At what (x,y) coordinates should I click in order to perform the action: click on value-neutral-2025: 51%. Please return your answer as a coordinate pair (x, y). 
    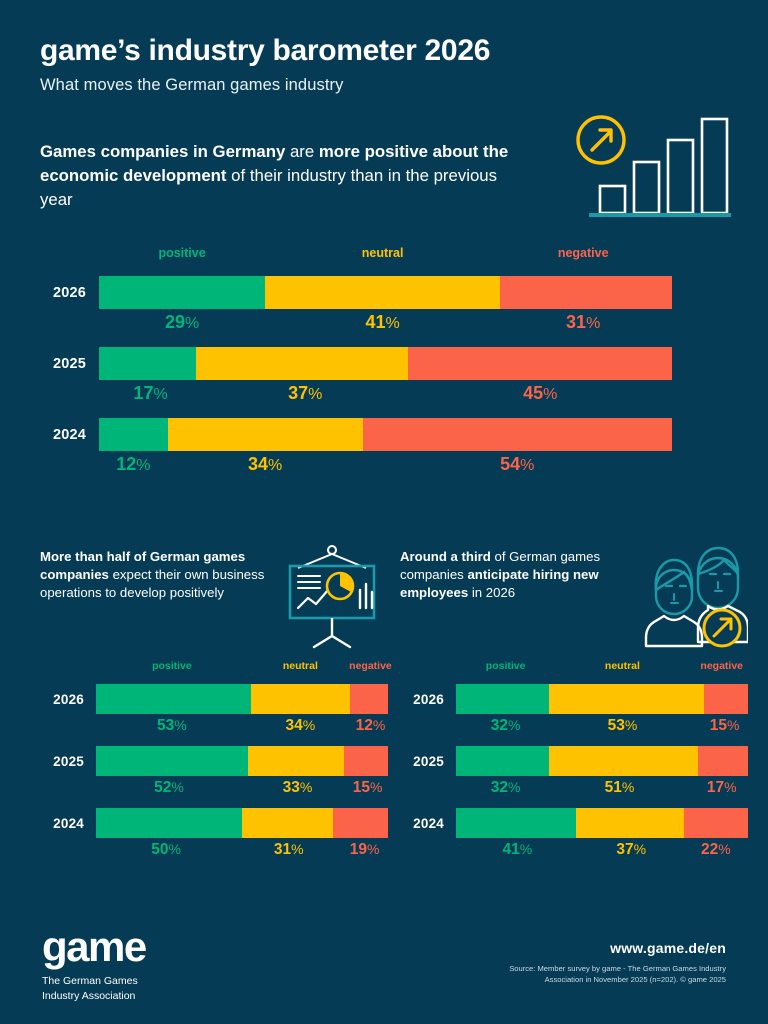
    Looking at the image, I should click on (620, 788).